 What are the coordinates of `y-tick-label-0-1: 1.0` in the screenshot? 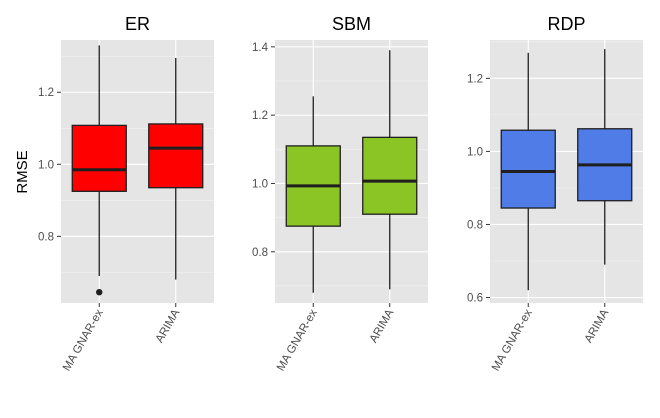 It's located at (46, 165).